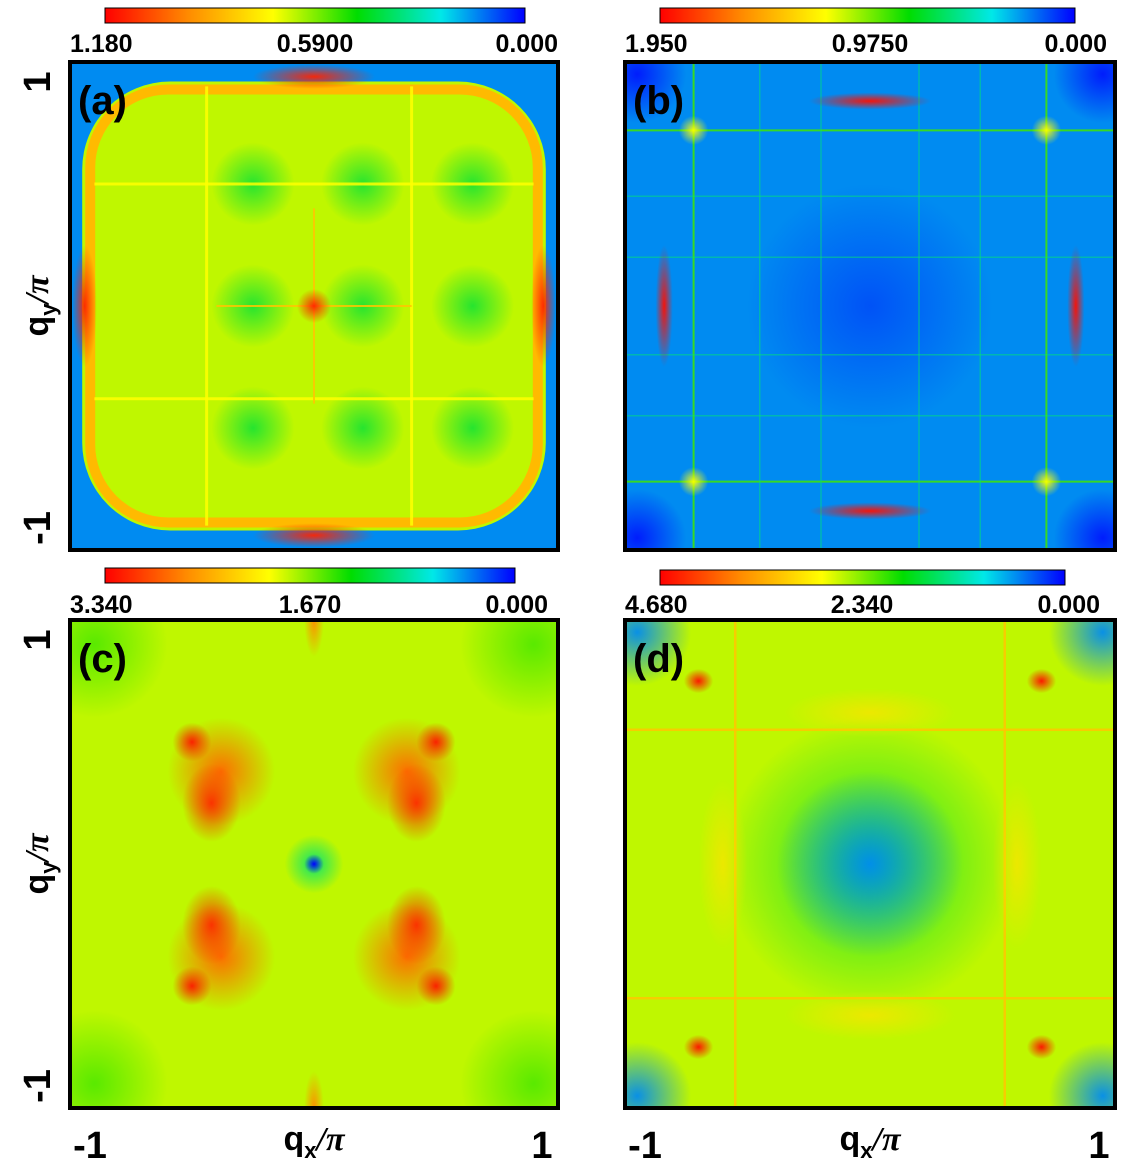 The image size is (1125, 1169). What do you see at coordinates (102, 659) in the screenshot?
I see `panel-label: (c)` at bounding box center [102, 659].